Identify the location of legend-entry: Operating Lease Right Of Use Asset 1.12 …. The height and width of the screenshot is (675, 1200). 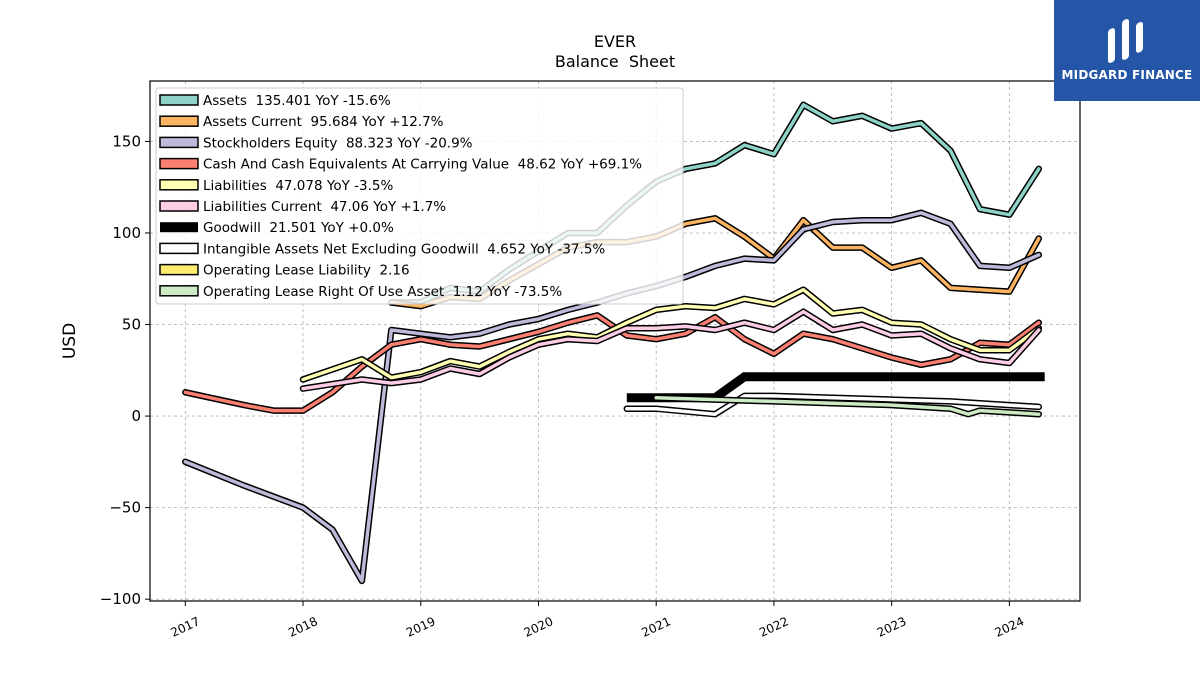
(360, 292).